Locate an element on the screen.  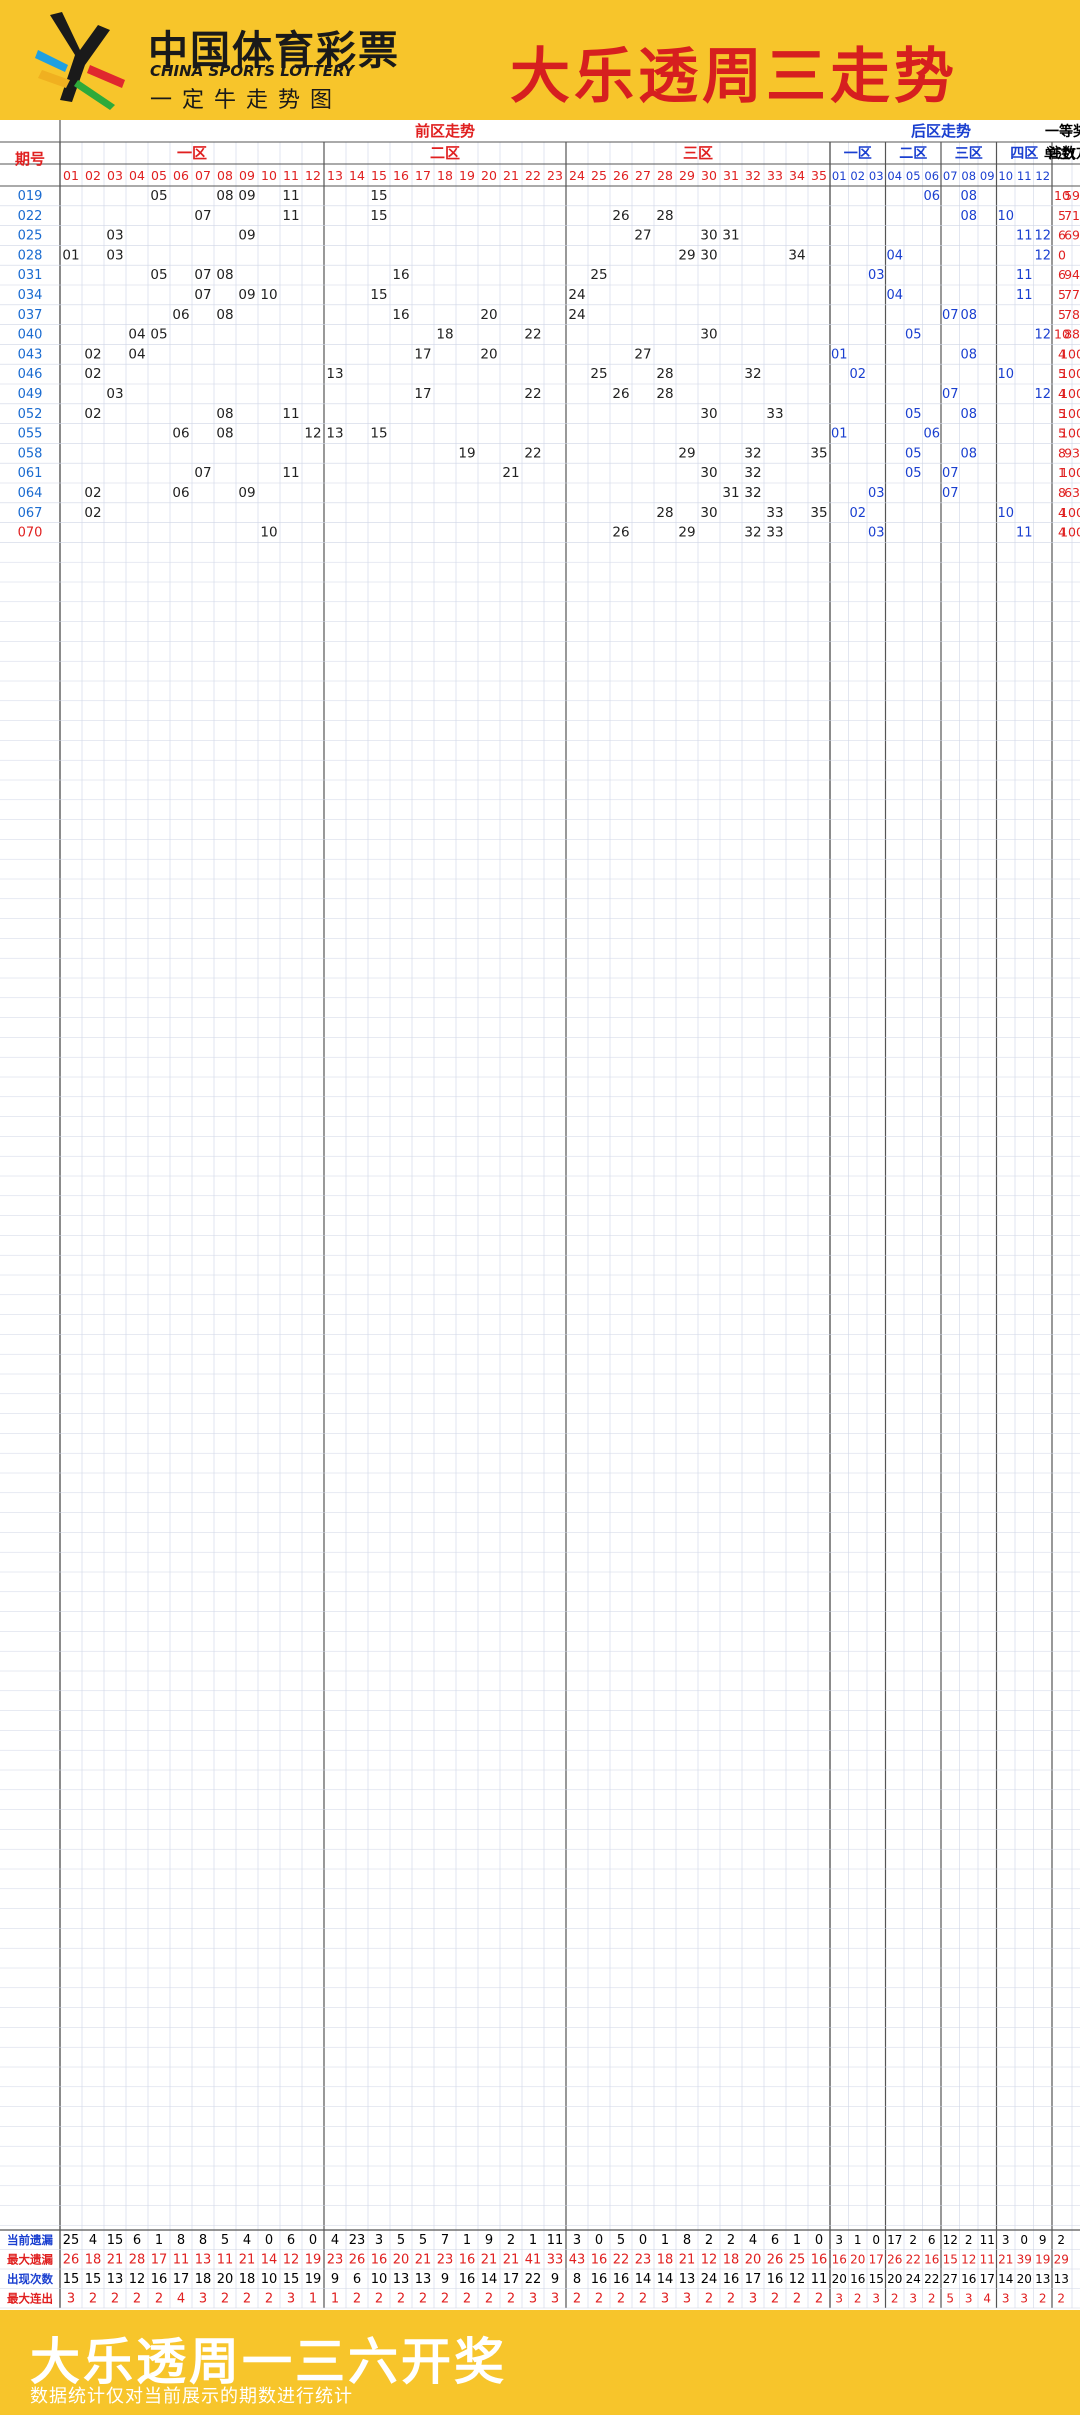
stats-back-value: 1 is located at coordinates (858, 2240).